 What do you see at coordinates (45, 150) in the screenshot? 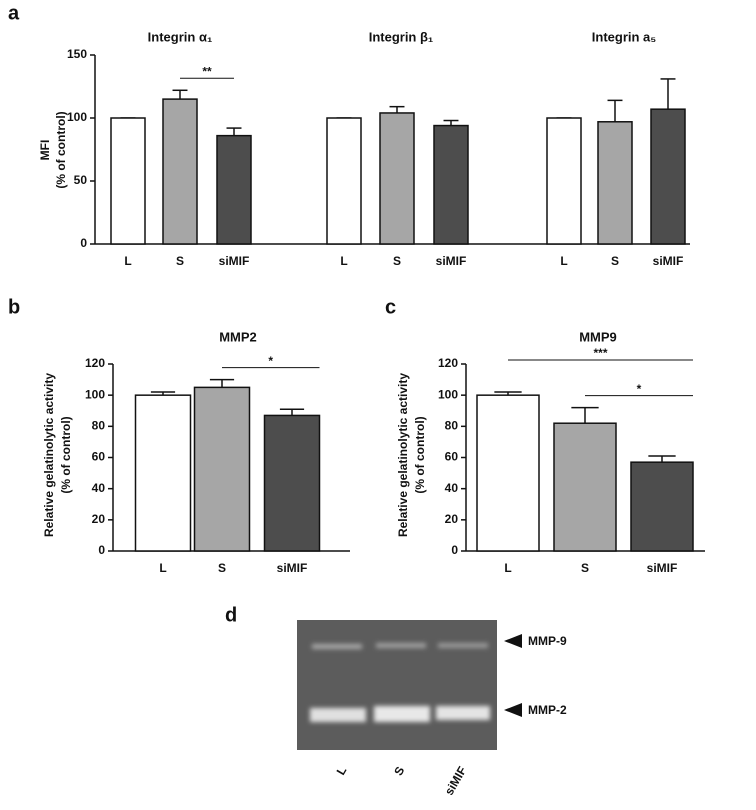
I see `y-axis-label: MFI` at bounding box center [45, 150].